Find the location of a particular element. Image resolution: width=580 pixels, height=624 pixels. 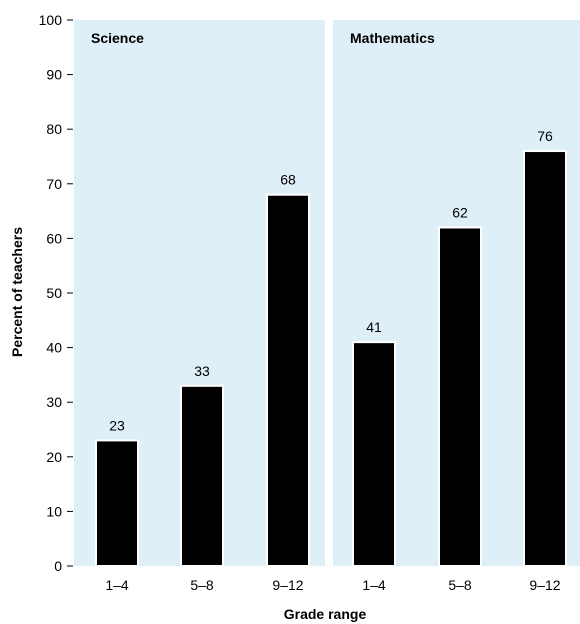

y-tick-label: 80 is located at coordinates (54, 129).